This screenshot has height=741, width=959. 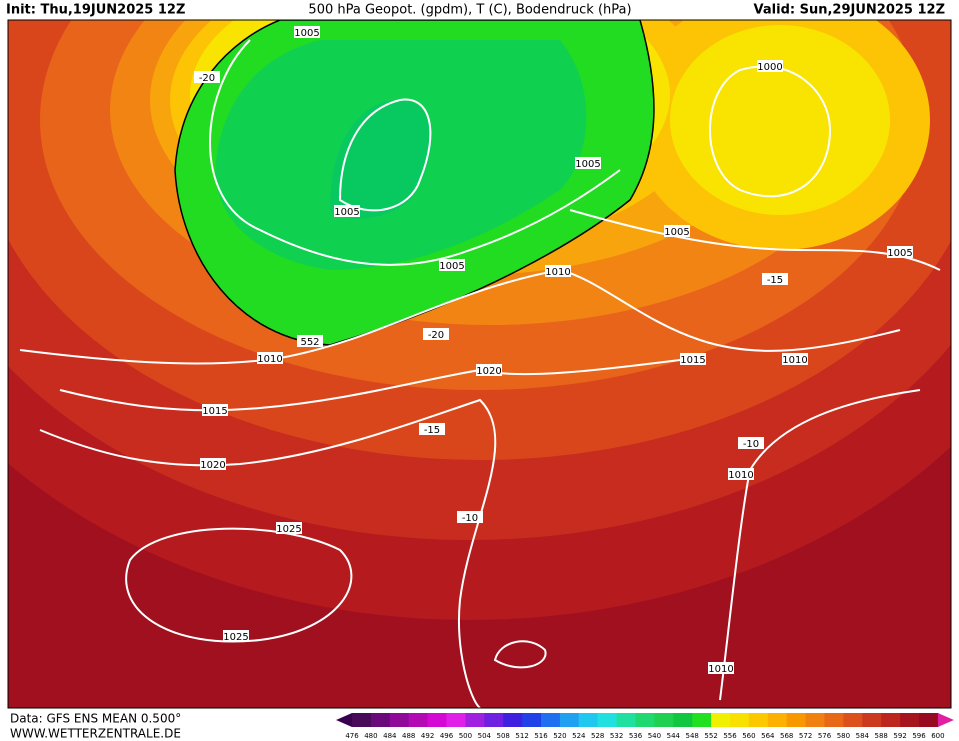 I want to click on colorbar-label: 596, so click(x=919, y=736).